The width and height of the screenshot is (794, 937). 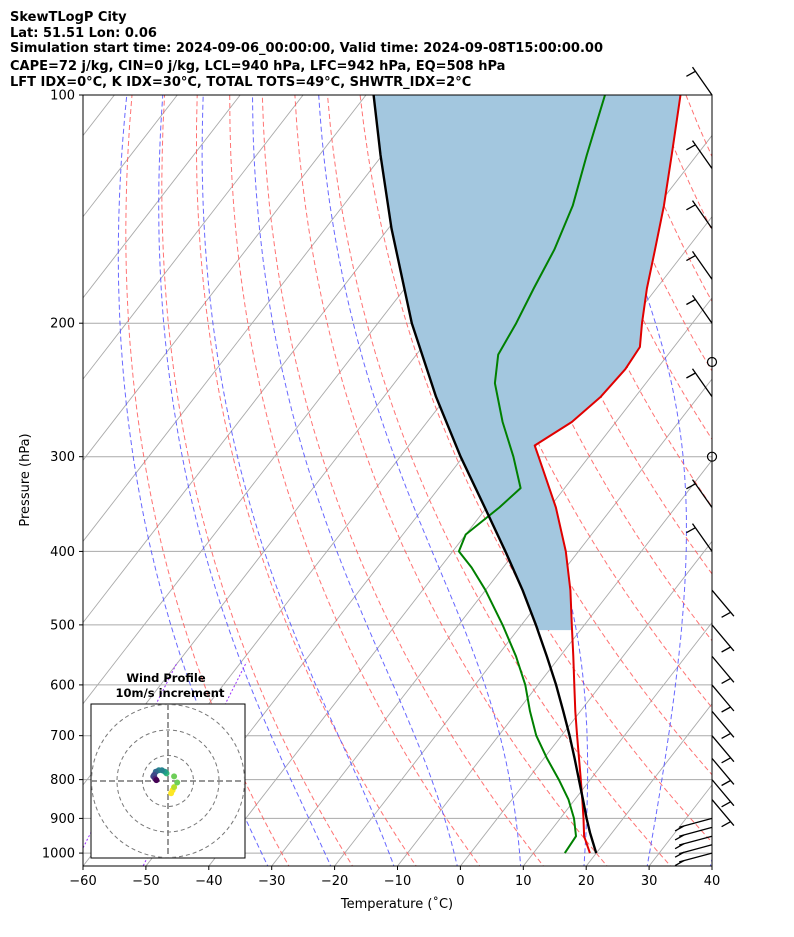 I want to click on x-tick-label: −30, so click(x=271, y=881).